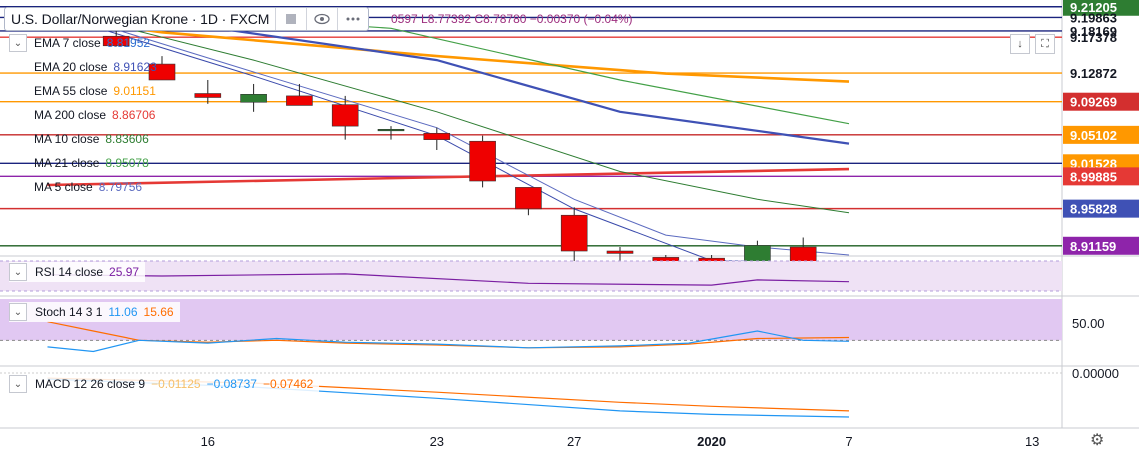 Image resolution: width=1139 pixels, height=458 pixels. I want to click on time-axis-label: 7, so click(848, 441).